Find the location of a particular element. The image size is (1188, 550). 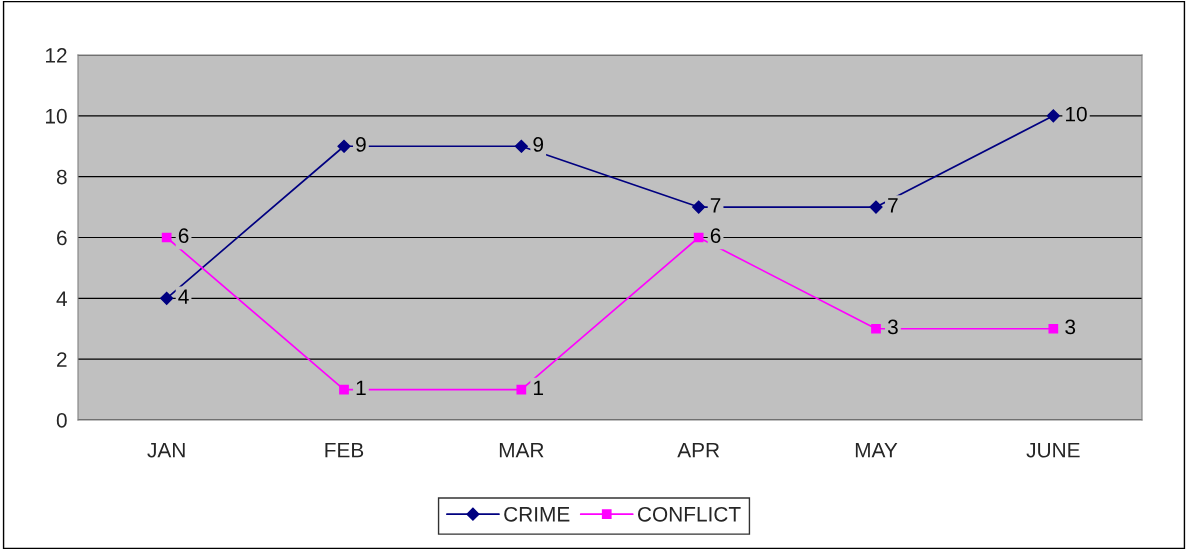

y-tick-label: 12 is located at coordinates (56, 55).